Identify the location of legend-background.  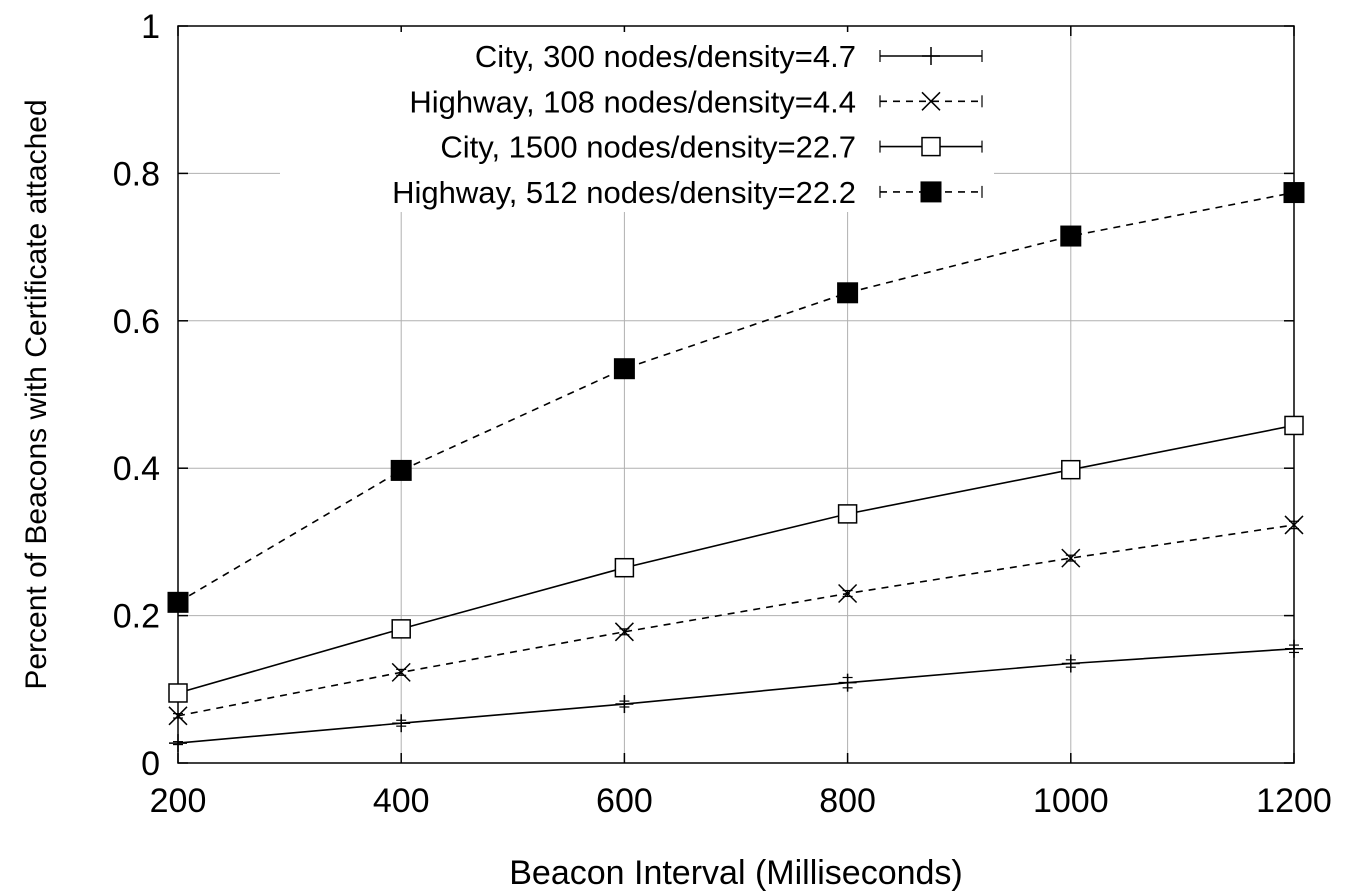
(637, 122).